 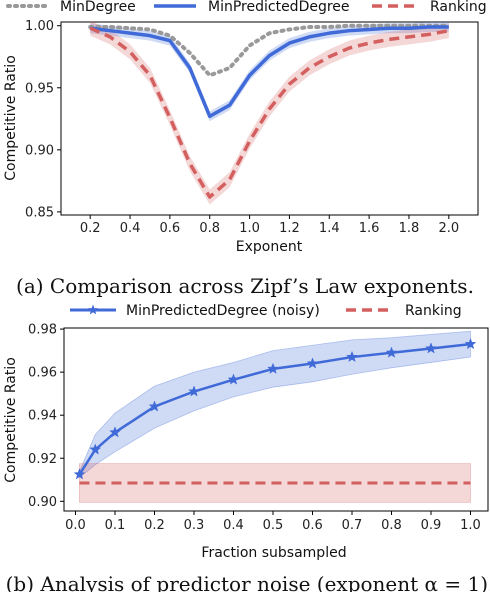 What do you see at coordinates (329, 228) in the screenshot?
I see `x-tick-label: 1.4` at bounding box center [329, 228].